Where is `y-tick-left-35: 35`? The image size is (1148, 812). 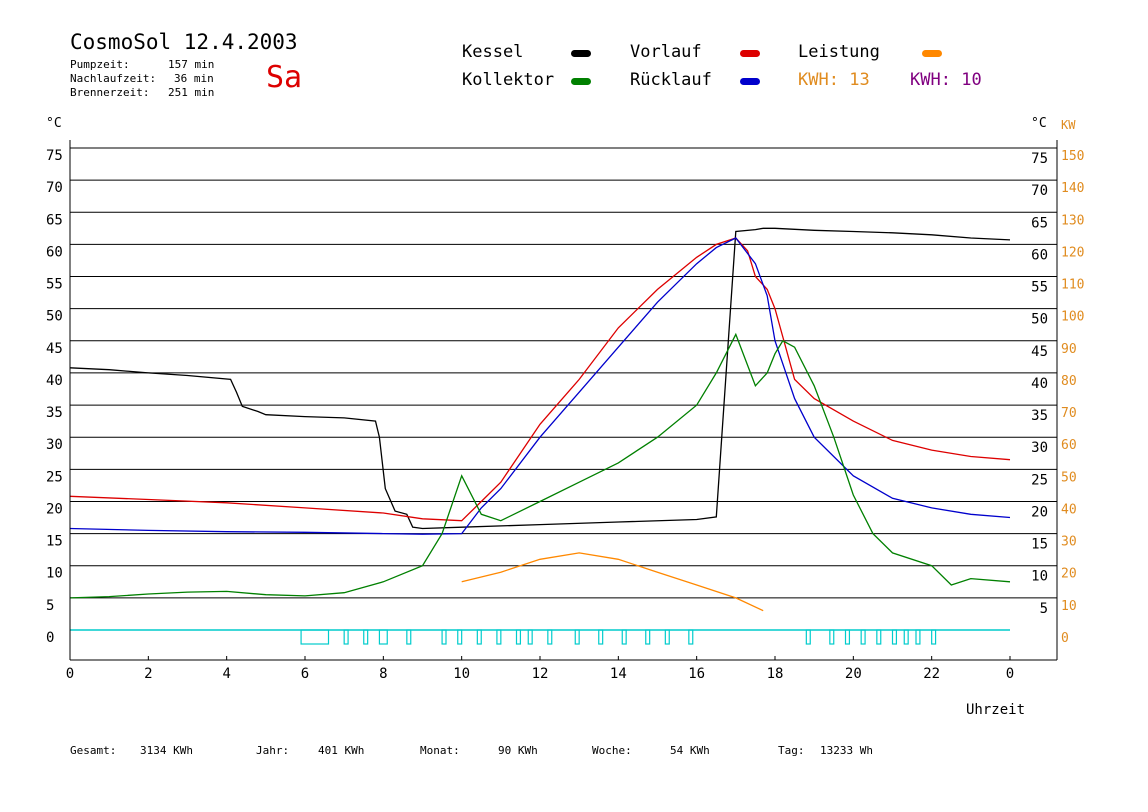
y-tick-left-35: 35 is located at coordinates (54, 413).